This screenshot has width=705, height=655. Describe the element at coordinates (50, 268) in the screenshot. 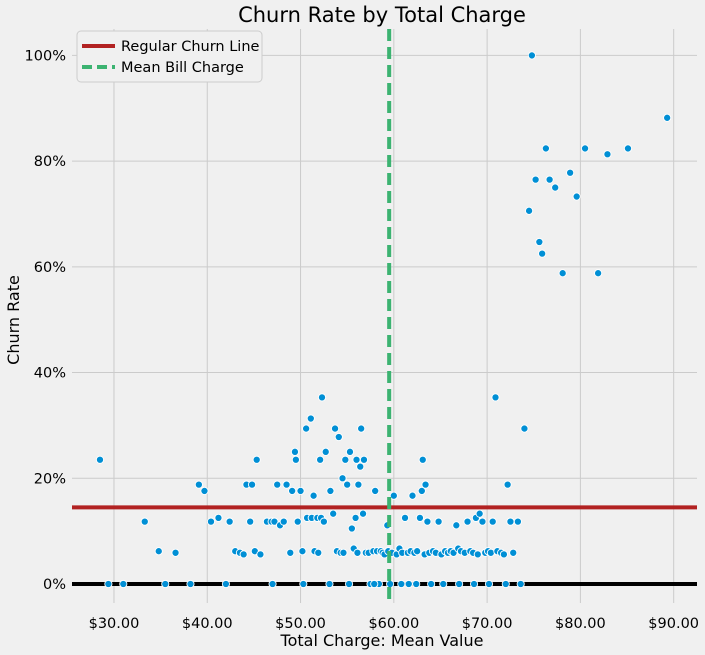

I see `y-tick-label: 60%` at that location.